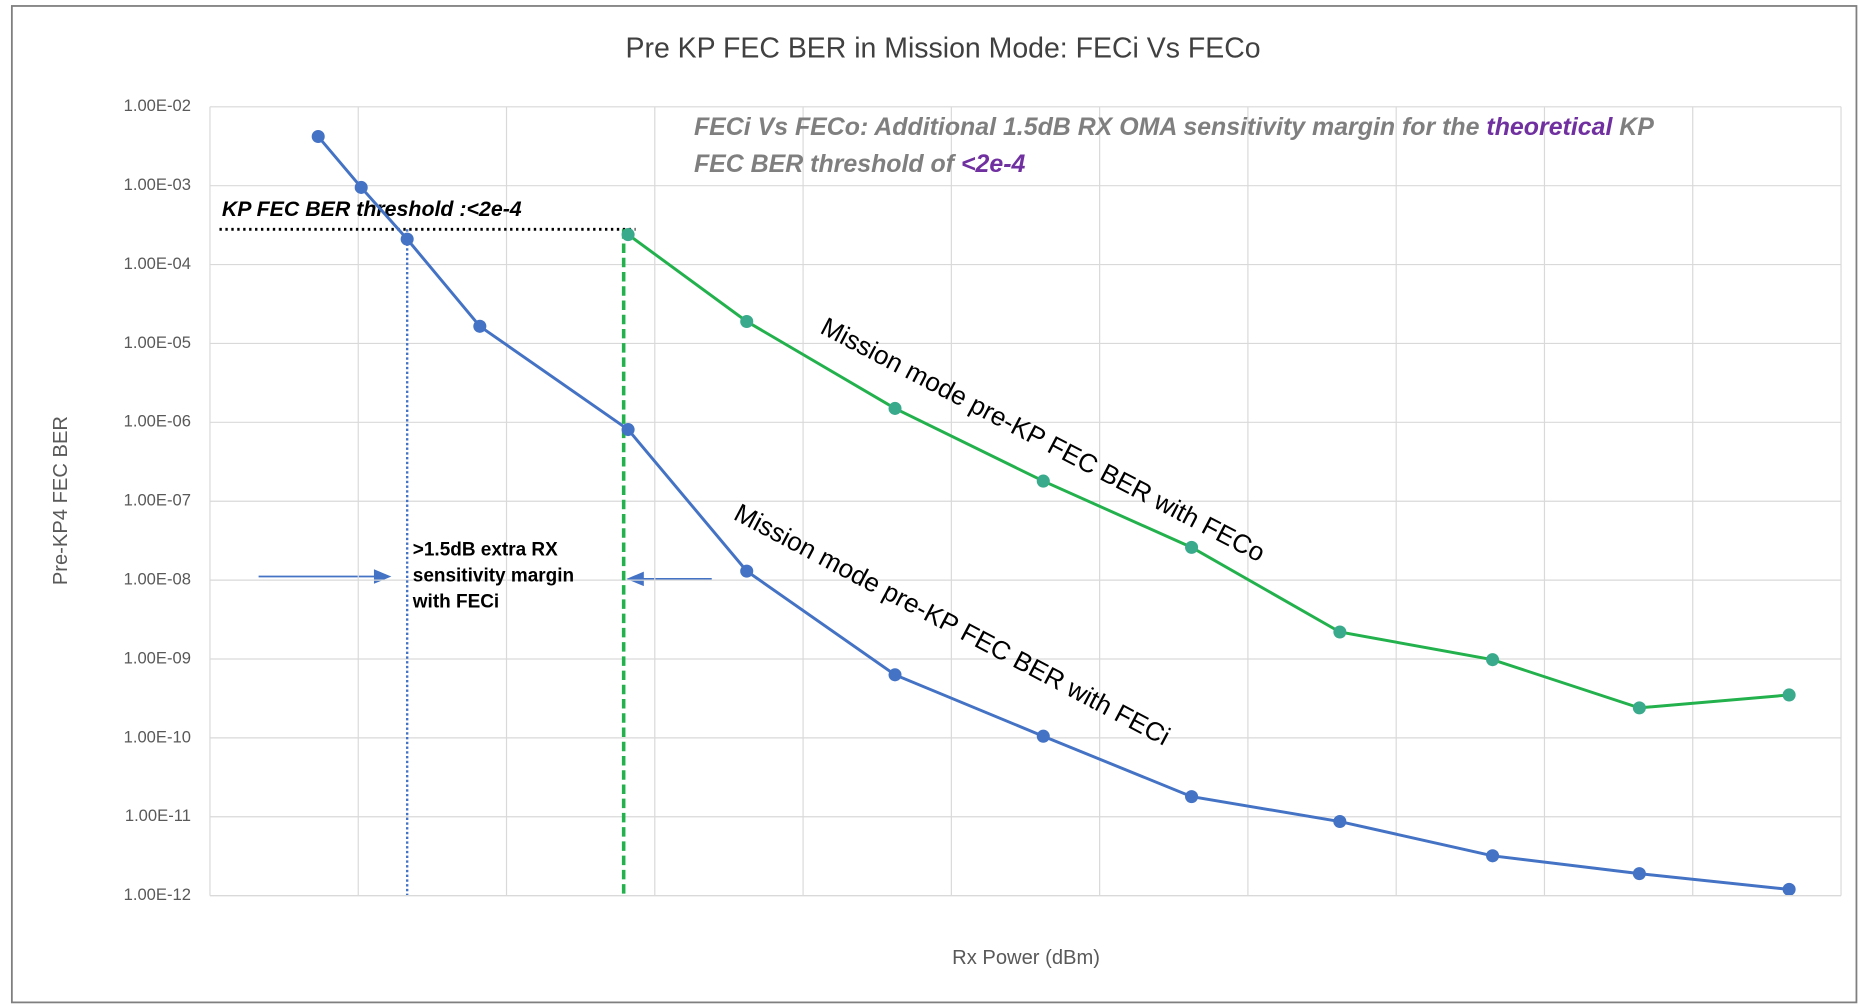 This screenshot has width=1860, height=1006. I want to click on headline-segment: <2e-4, so click(993, 164).